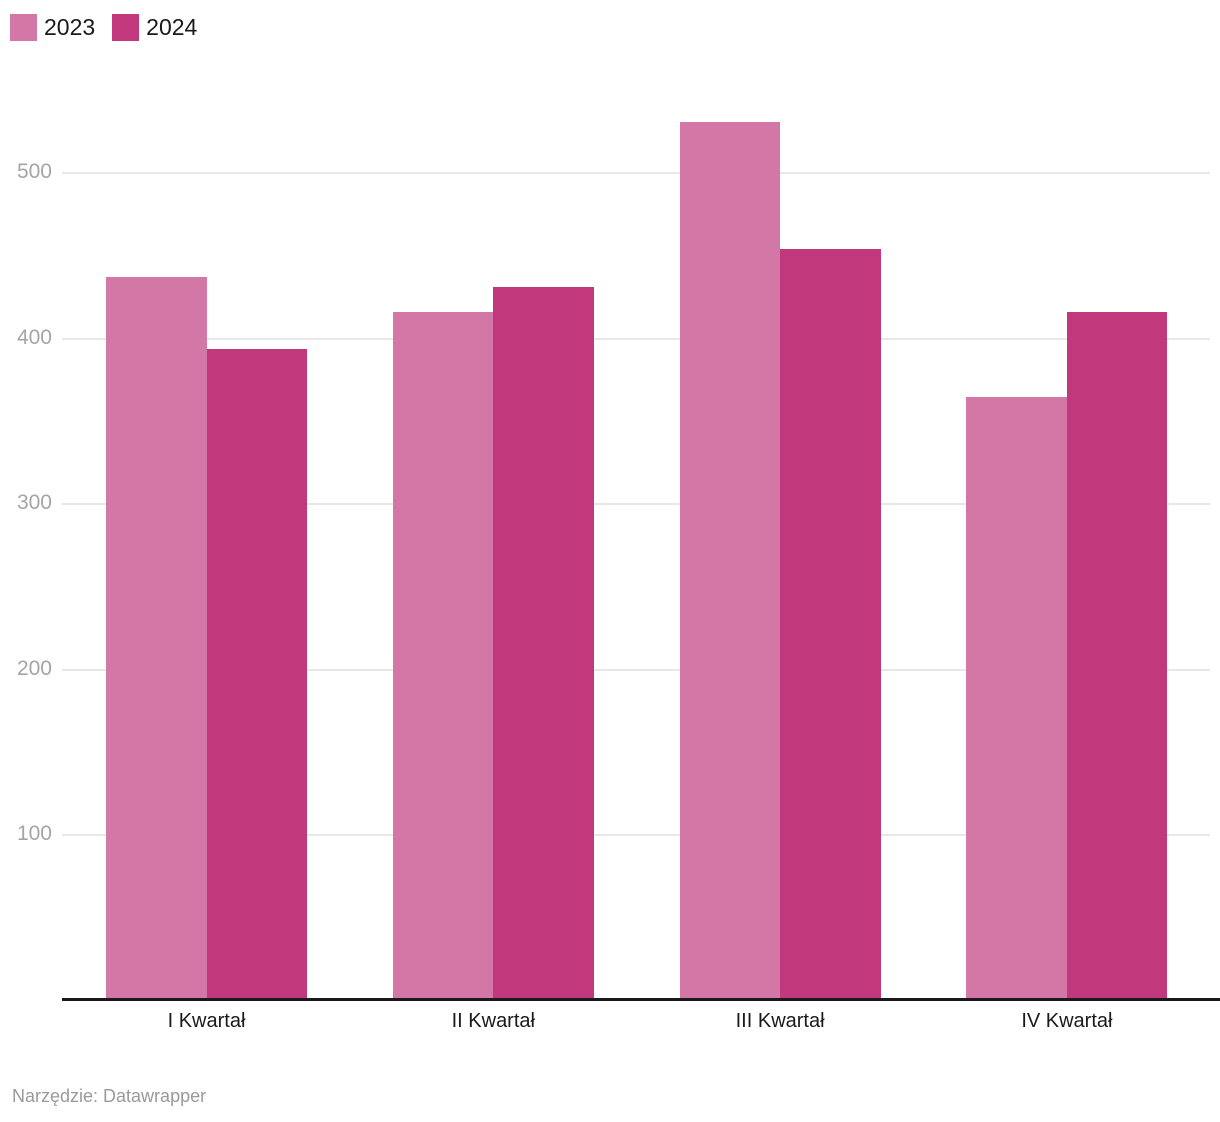  I want to click on legend-label-2024: 2024, so click(172, 27).